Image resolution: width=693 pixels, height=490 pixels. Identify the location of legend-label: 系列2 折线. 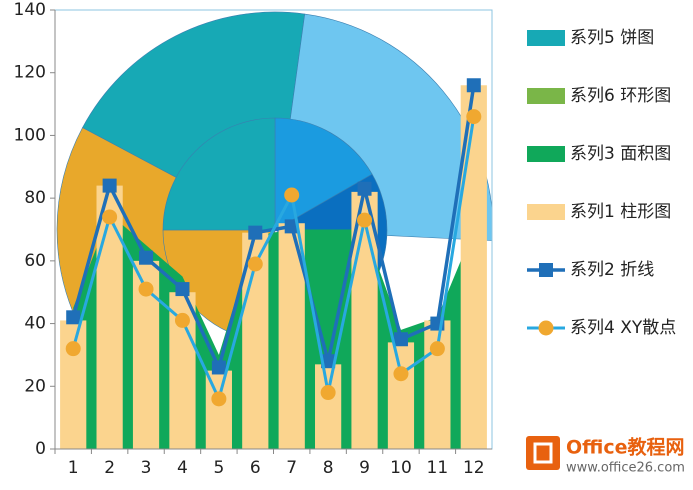
(612, 270).